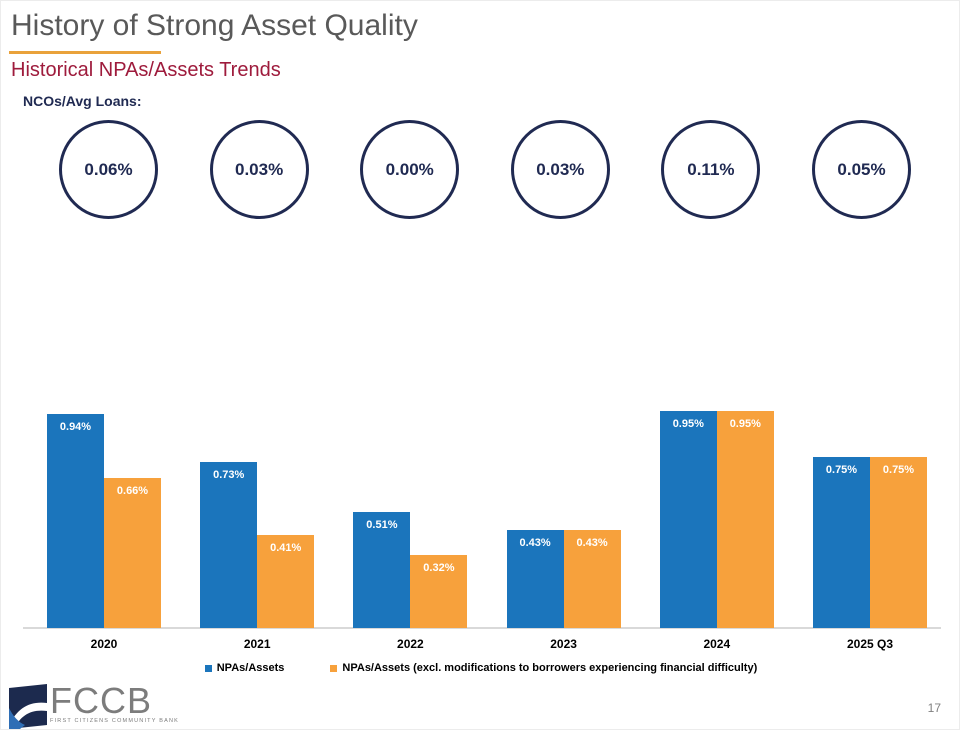 This screenshot has width=960, height=730. What do you see at coordinates (85, 52) in the screenshot?
I see `title-underline` at bounding box center [85, 52].